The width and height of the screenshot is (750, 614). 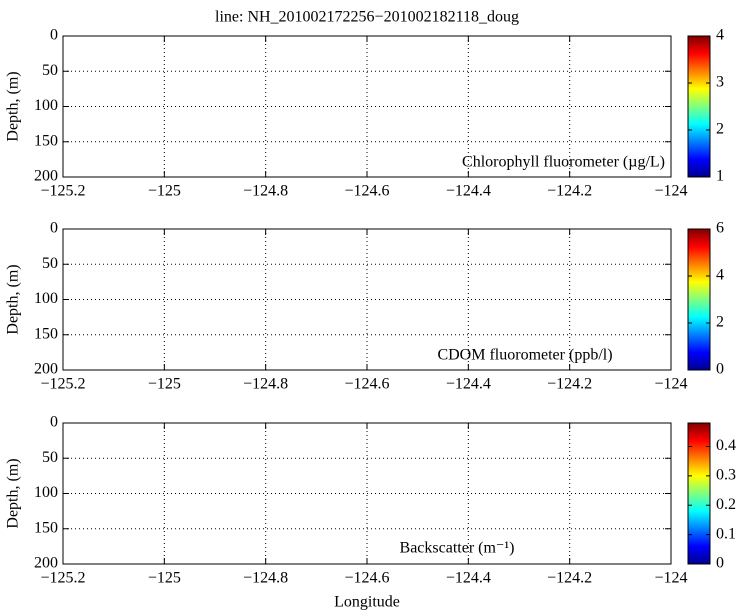 What do you see at coordinates (726, 475) in the screenshot?
I see `colorbar-tick-label: 0.3` at bounding box center [726, 475].